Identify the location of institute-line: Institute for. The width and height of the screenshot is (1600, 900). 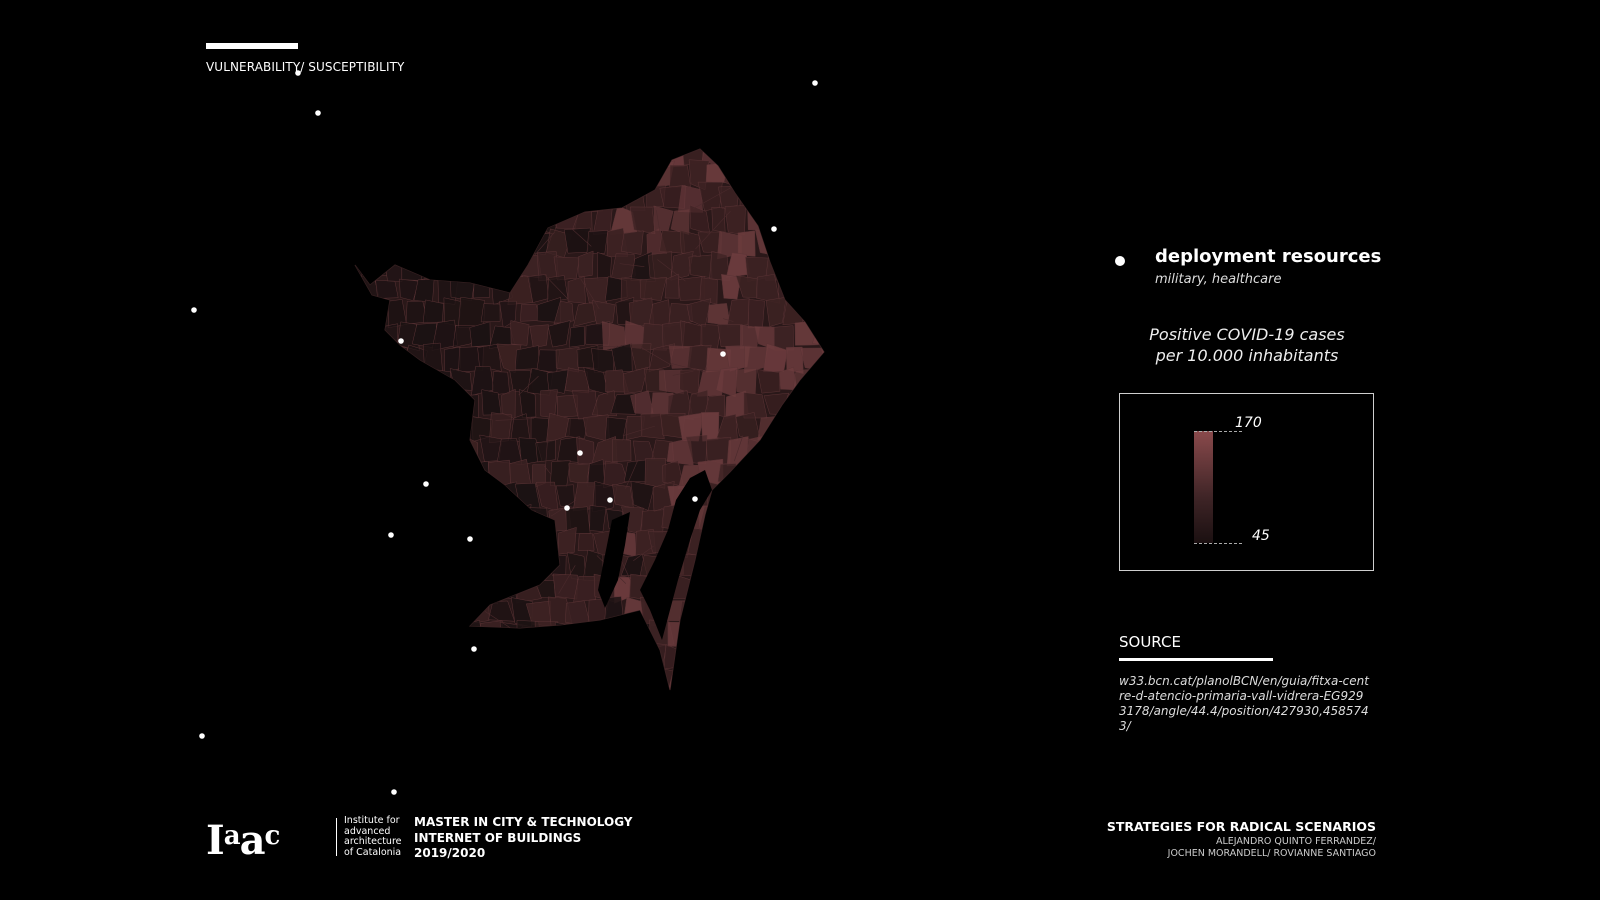
(372, 820).